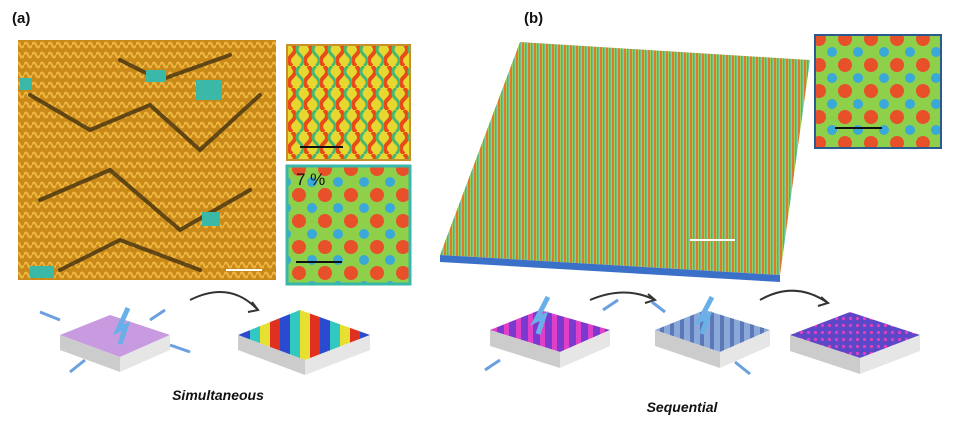  Describe the element at coordinates (218, 395) in the screenshot. I see `caption: Simultaneous` at that location.